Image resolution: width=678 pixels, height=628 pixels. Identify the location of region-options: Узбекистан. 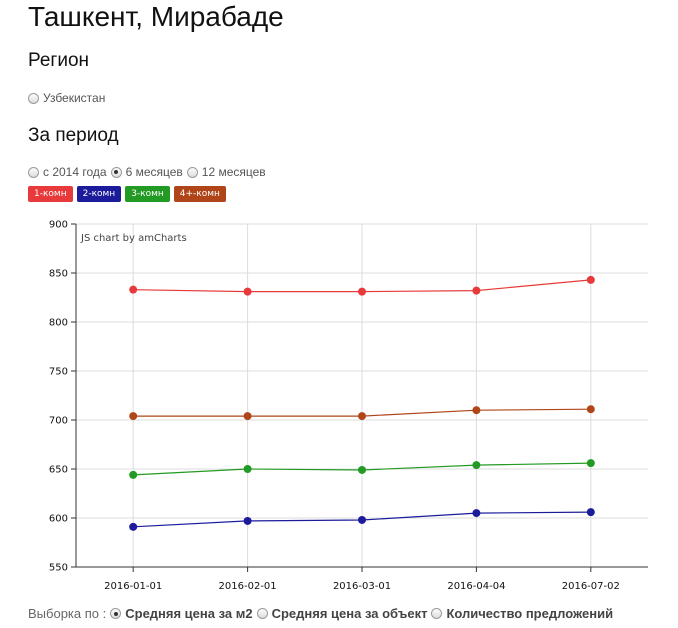
(66, 98).